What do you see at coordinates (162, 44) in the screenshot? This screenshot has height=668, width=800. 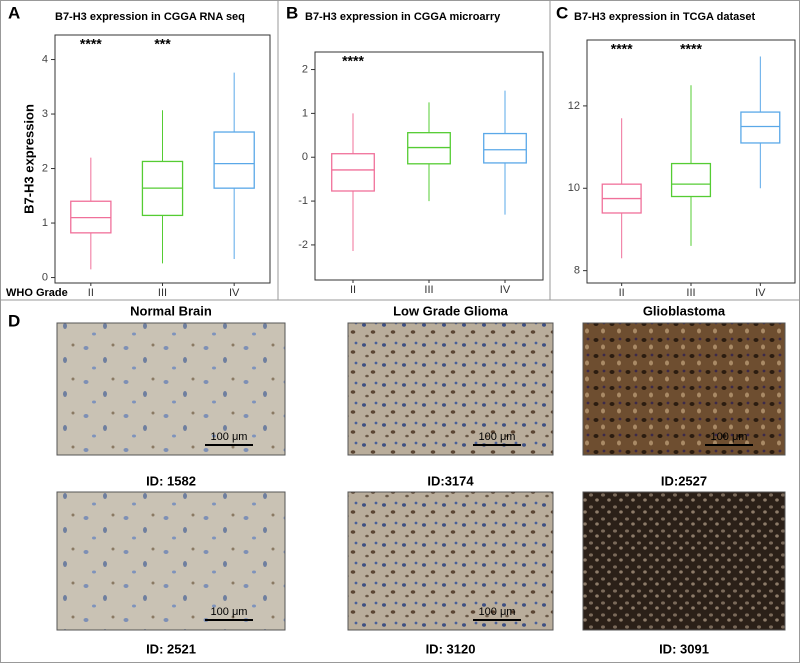 I see `significance: ***` at bounding box center [162, 44].